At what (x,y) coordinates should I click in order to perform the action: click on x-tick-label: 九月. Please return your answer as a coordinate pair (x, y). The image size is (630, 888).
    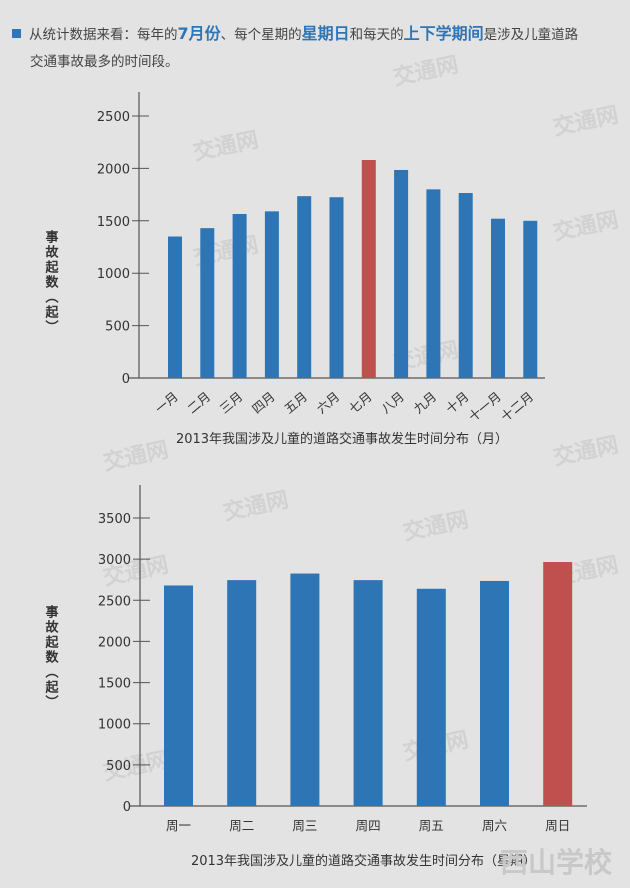
    Looking at the image, I should click on (425, 403).